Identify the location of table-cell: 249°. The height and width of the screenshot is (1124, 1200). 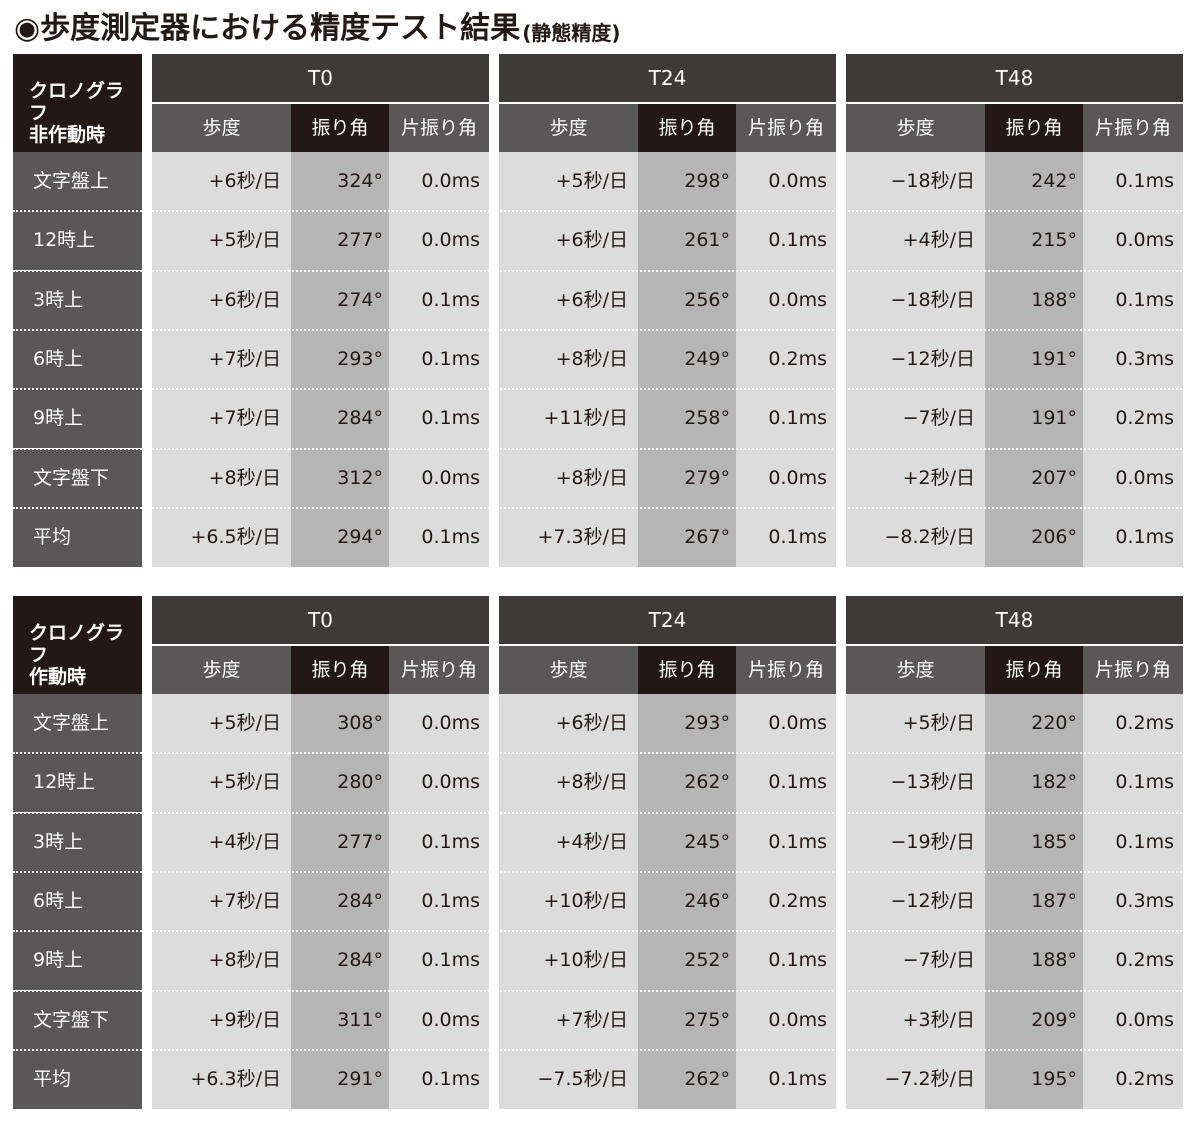
(707, 358).